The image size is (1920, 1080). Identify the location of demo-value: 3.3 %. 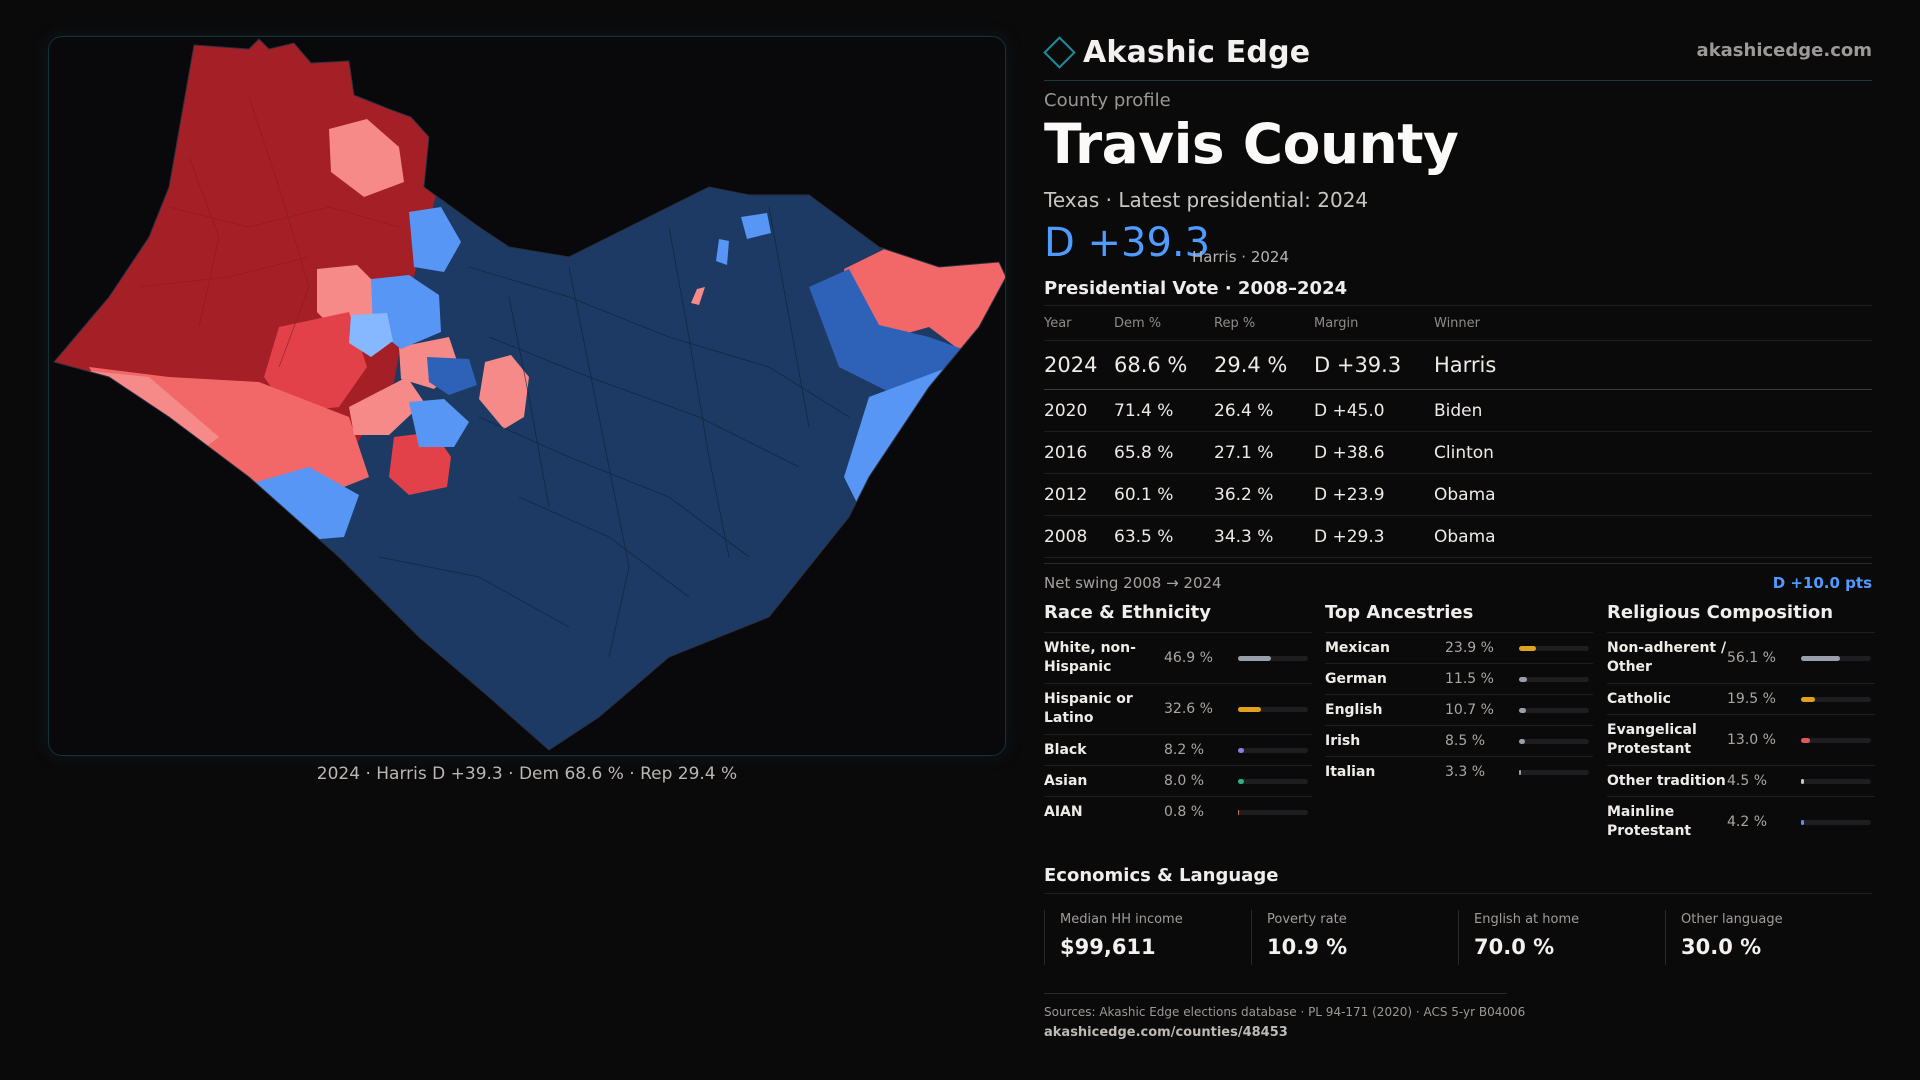
(1465, 772).